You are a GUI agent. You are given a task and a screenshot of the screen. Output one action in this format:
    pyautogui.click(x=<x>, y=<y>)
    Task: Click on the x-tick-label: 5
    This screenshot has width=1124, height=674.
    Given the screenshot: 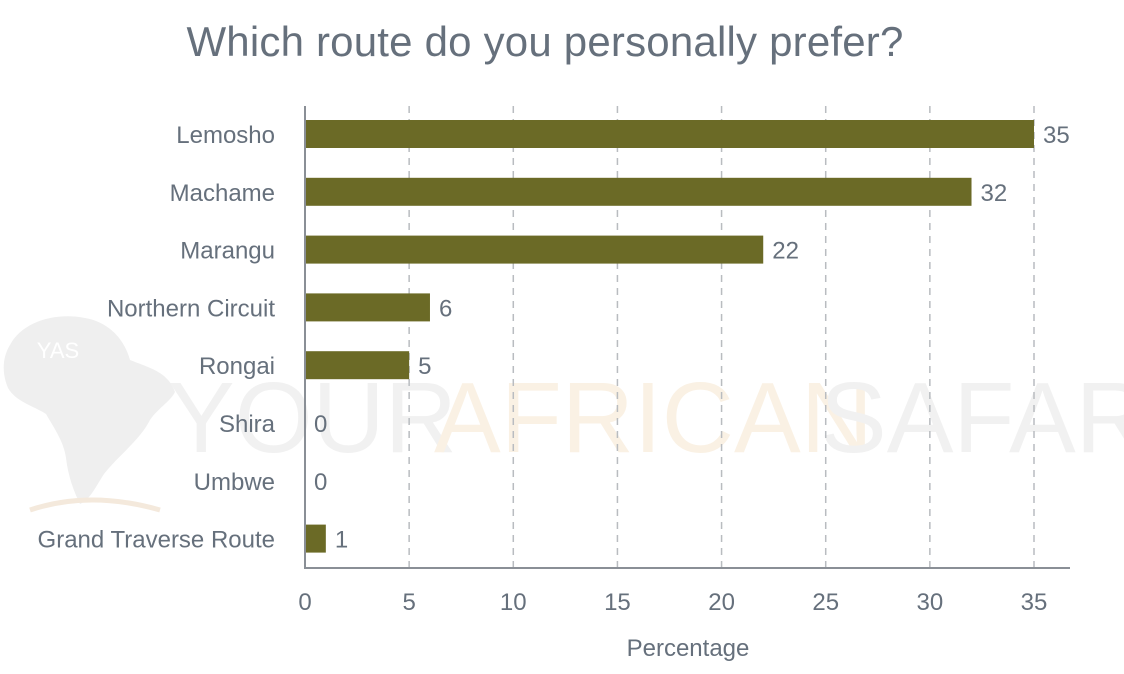 What is the action you would take?
    pyautogui.click(x=408, y=602)
    